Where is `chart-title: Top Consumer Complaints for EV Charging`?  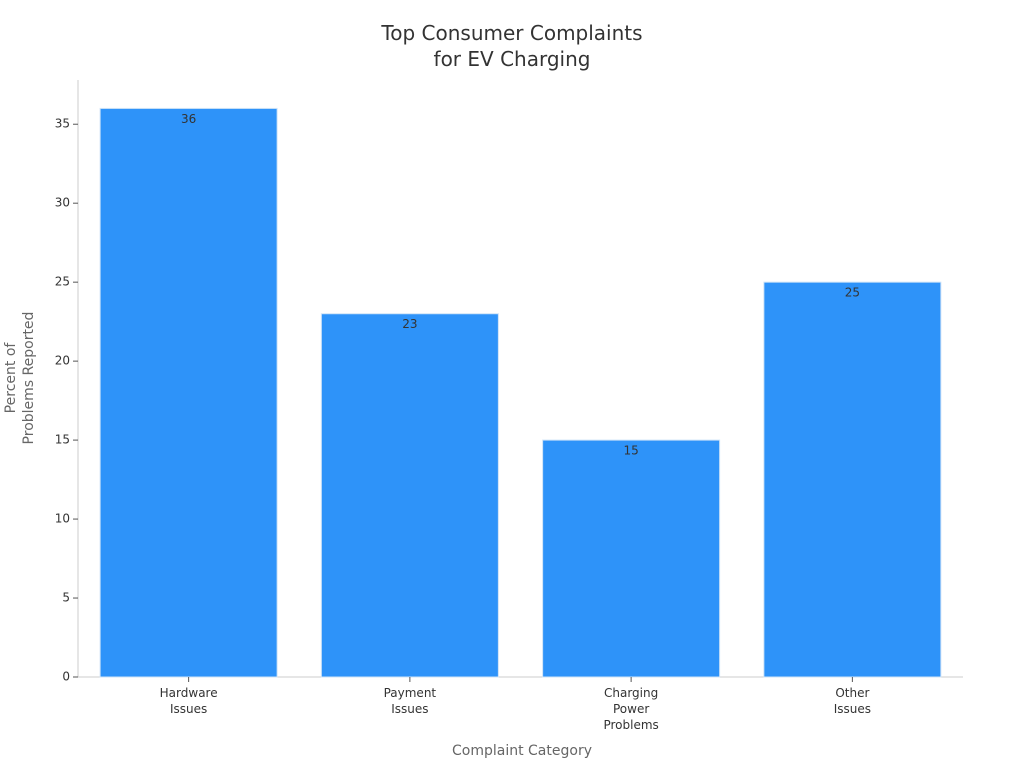 chart-title: Top Consumer Complaints for EV Charging is located at coordinates (512, 46).